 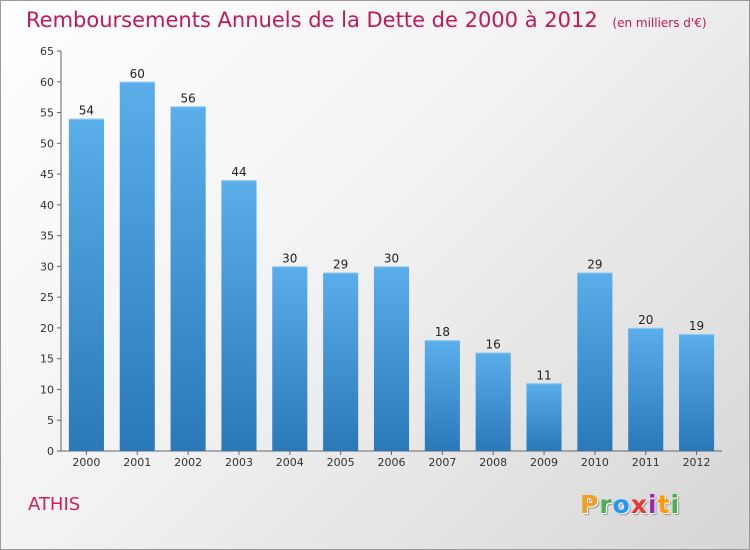 I want to click on y-tick-label: 15, so click(x=47, y=359).